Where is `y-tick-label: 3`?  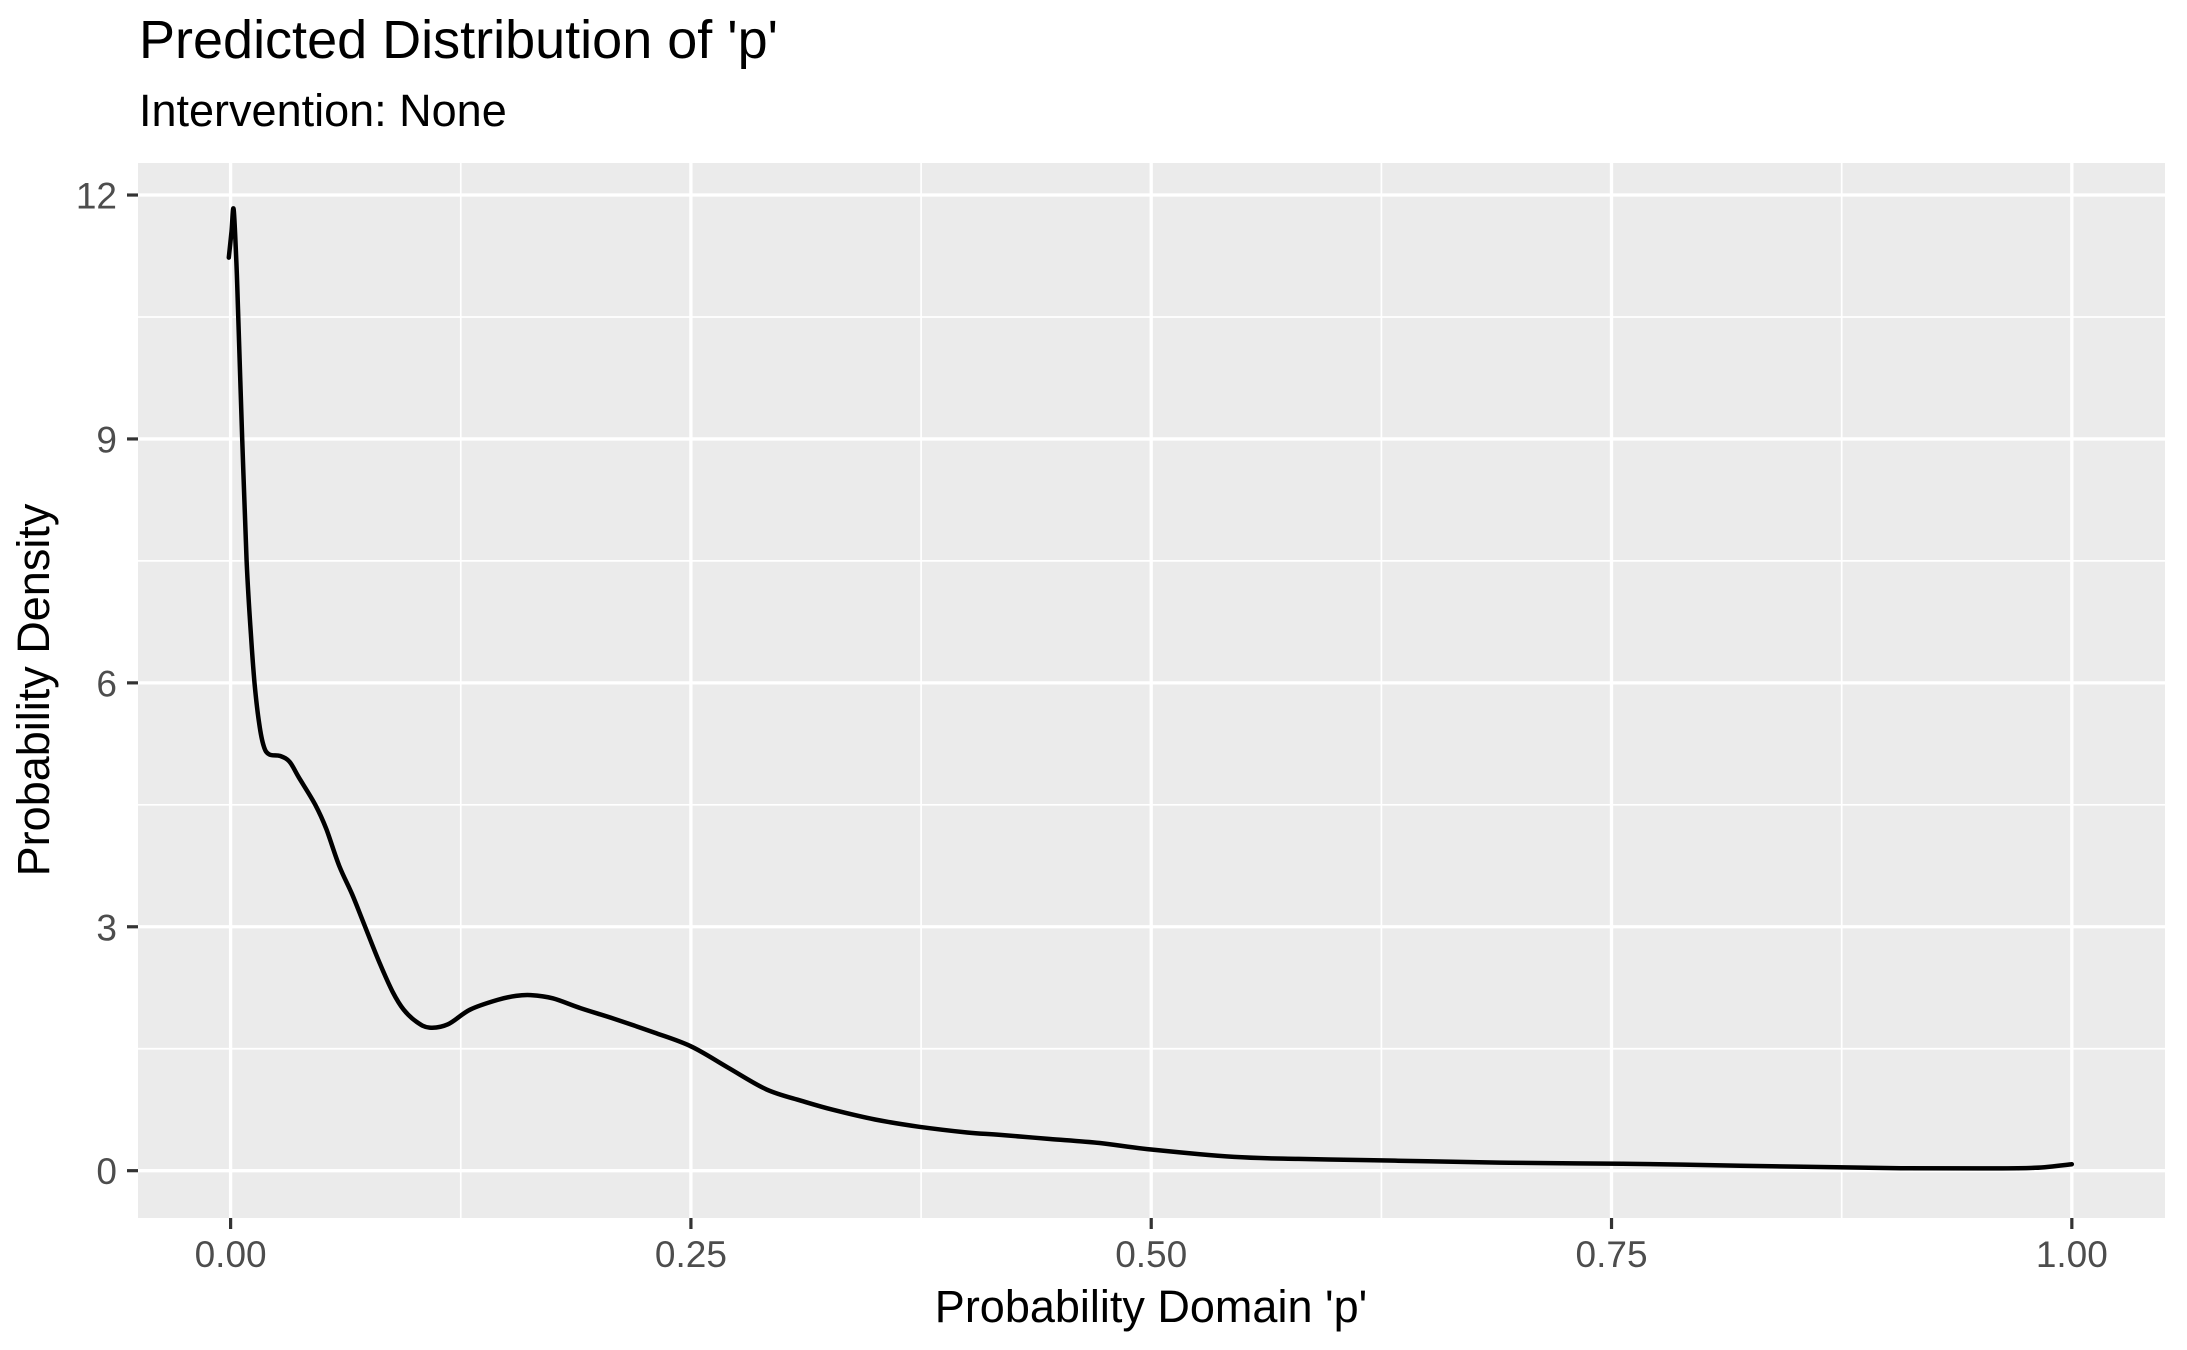 y-tick-label: 3 is located at coordinates (106, 927).